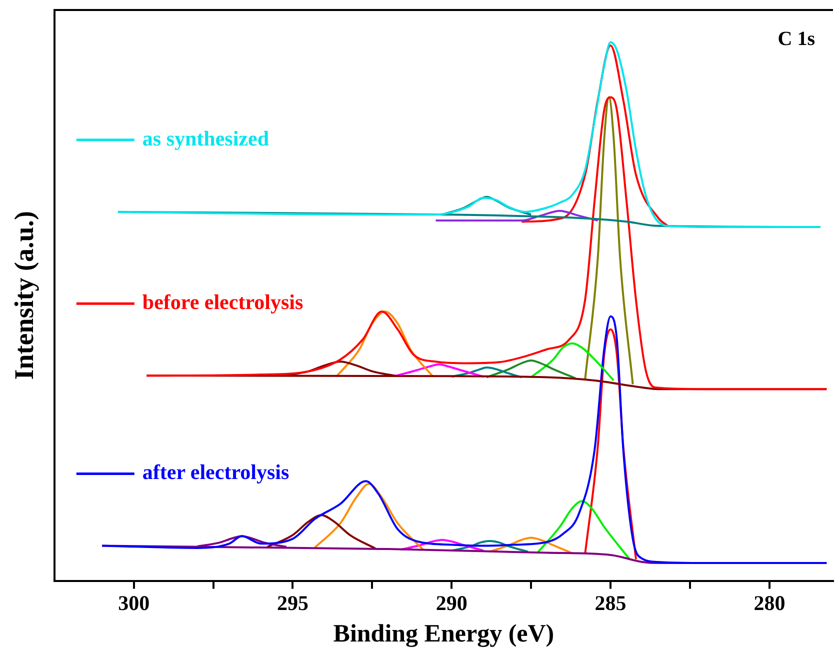  What do you see at coordinates (223, 302) in the screenshot?
I see `legend-label: before electrolysis` at bounding box center [223, 302].